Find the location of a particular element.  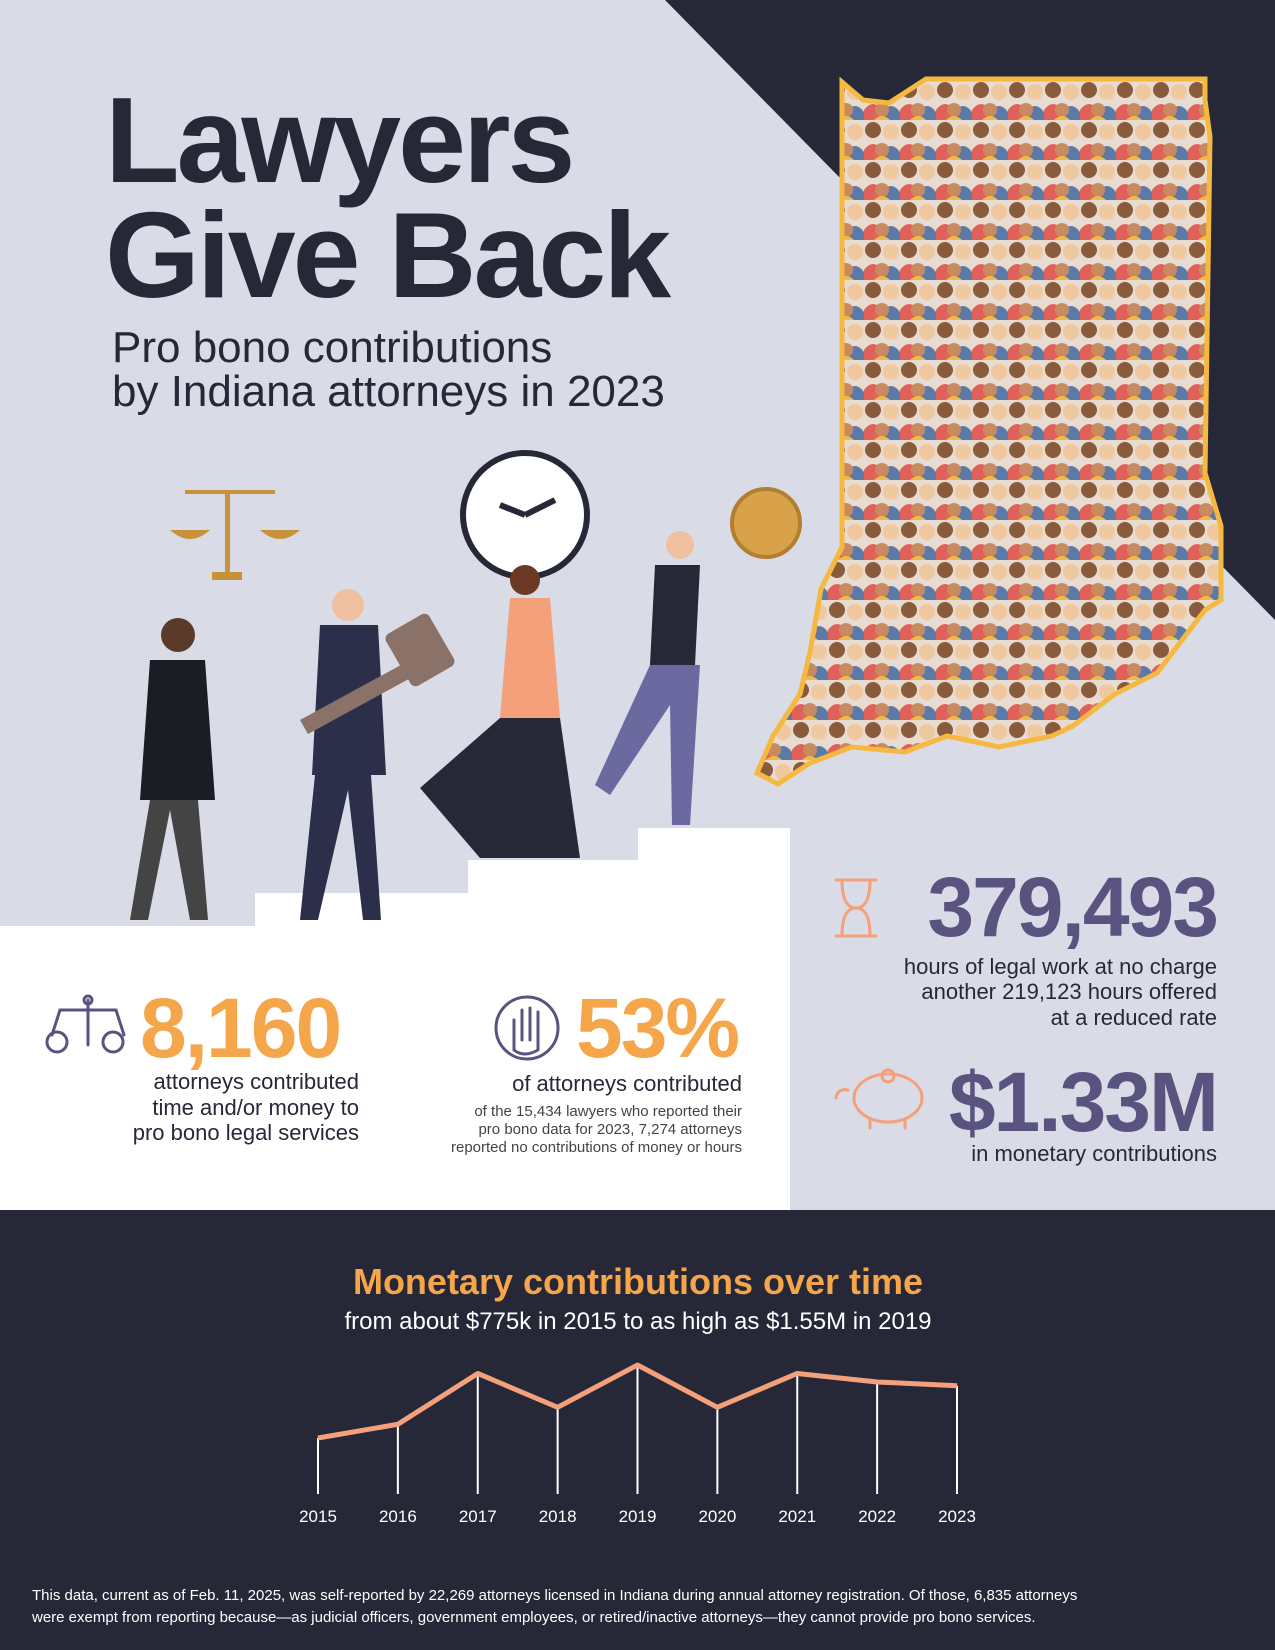

title: Give Back is located at coordinates (388, 255).